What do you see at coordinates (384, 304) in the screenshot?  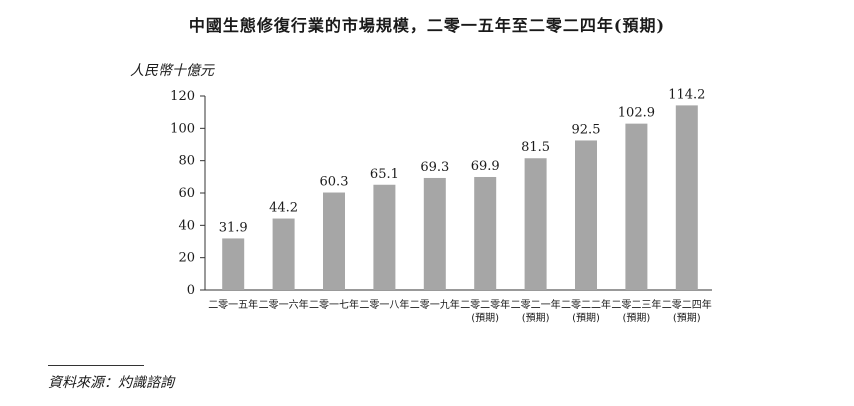 I see `x-tick-label: 二零一八年` at bounding box center [384, 304].